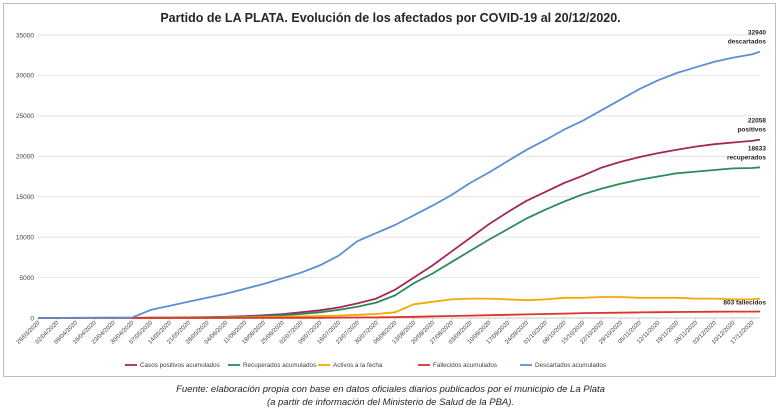 The width and height of the screenshot is (781, 420). I want to click on series-line-fallecidos-acumulados, so click(399, 314).